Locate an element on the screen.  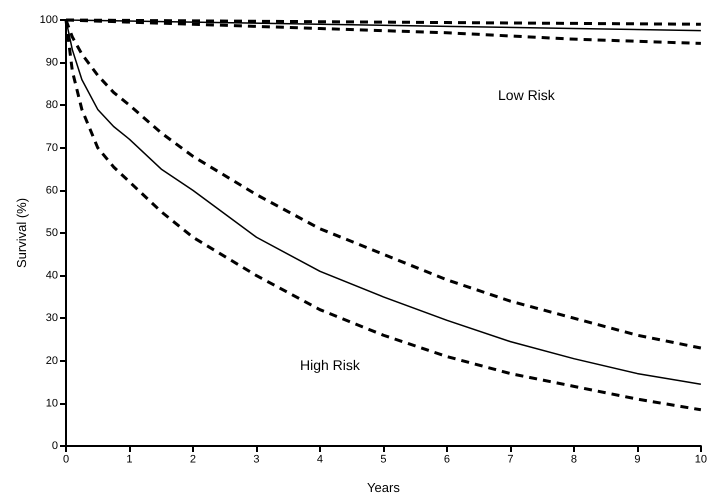
x-tick-label: 5 is located at coordinates (383, 460).